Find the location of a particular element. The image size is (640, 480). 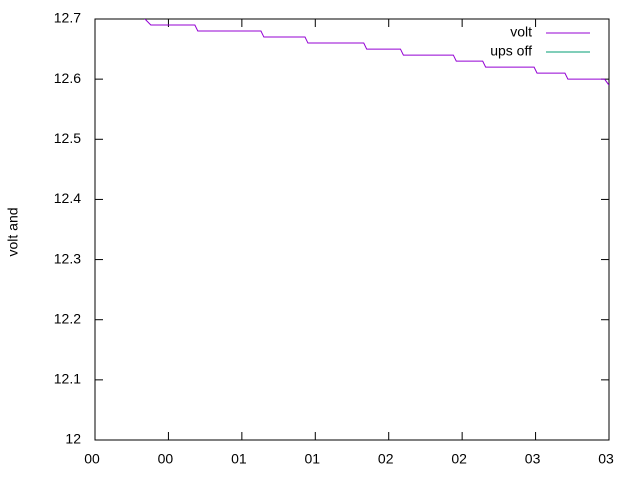

y-axis-label: volt and is located at coordinates (13, 231).